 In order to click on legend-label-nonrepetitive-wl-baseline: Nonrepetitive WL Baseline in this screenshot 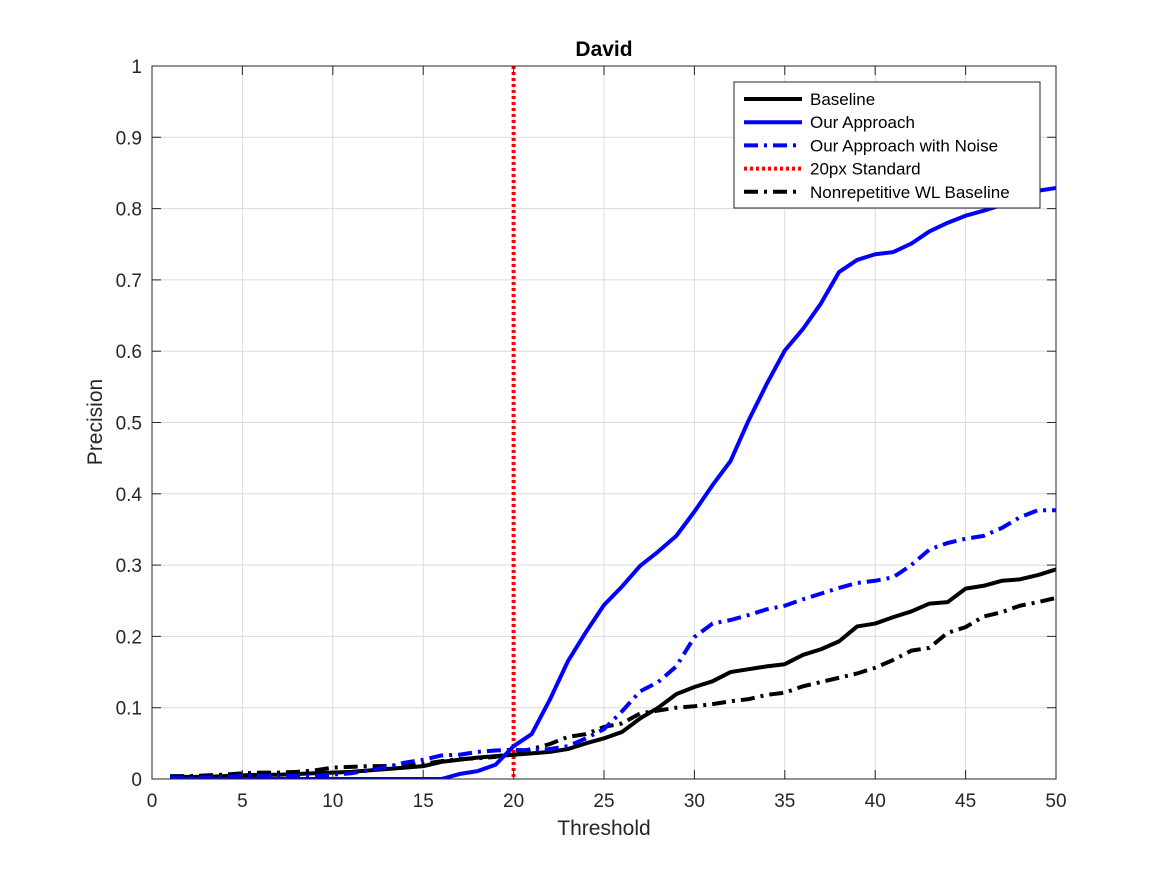, I will do `click(910, 192)`.